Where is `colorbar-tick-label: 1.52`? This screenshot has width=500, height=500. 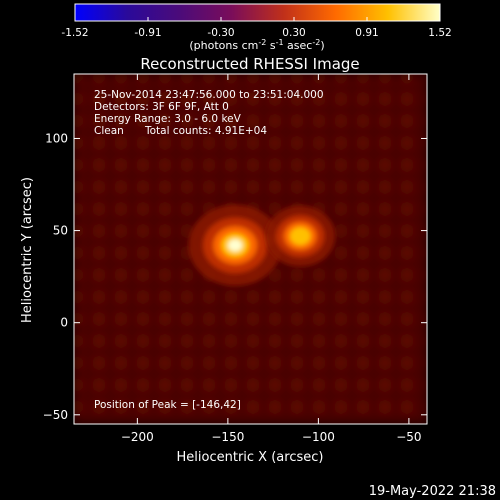 colorbar-tick-label: 1.52 is located at coordinates (439, 33).